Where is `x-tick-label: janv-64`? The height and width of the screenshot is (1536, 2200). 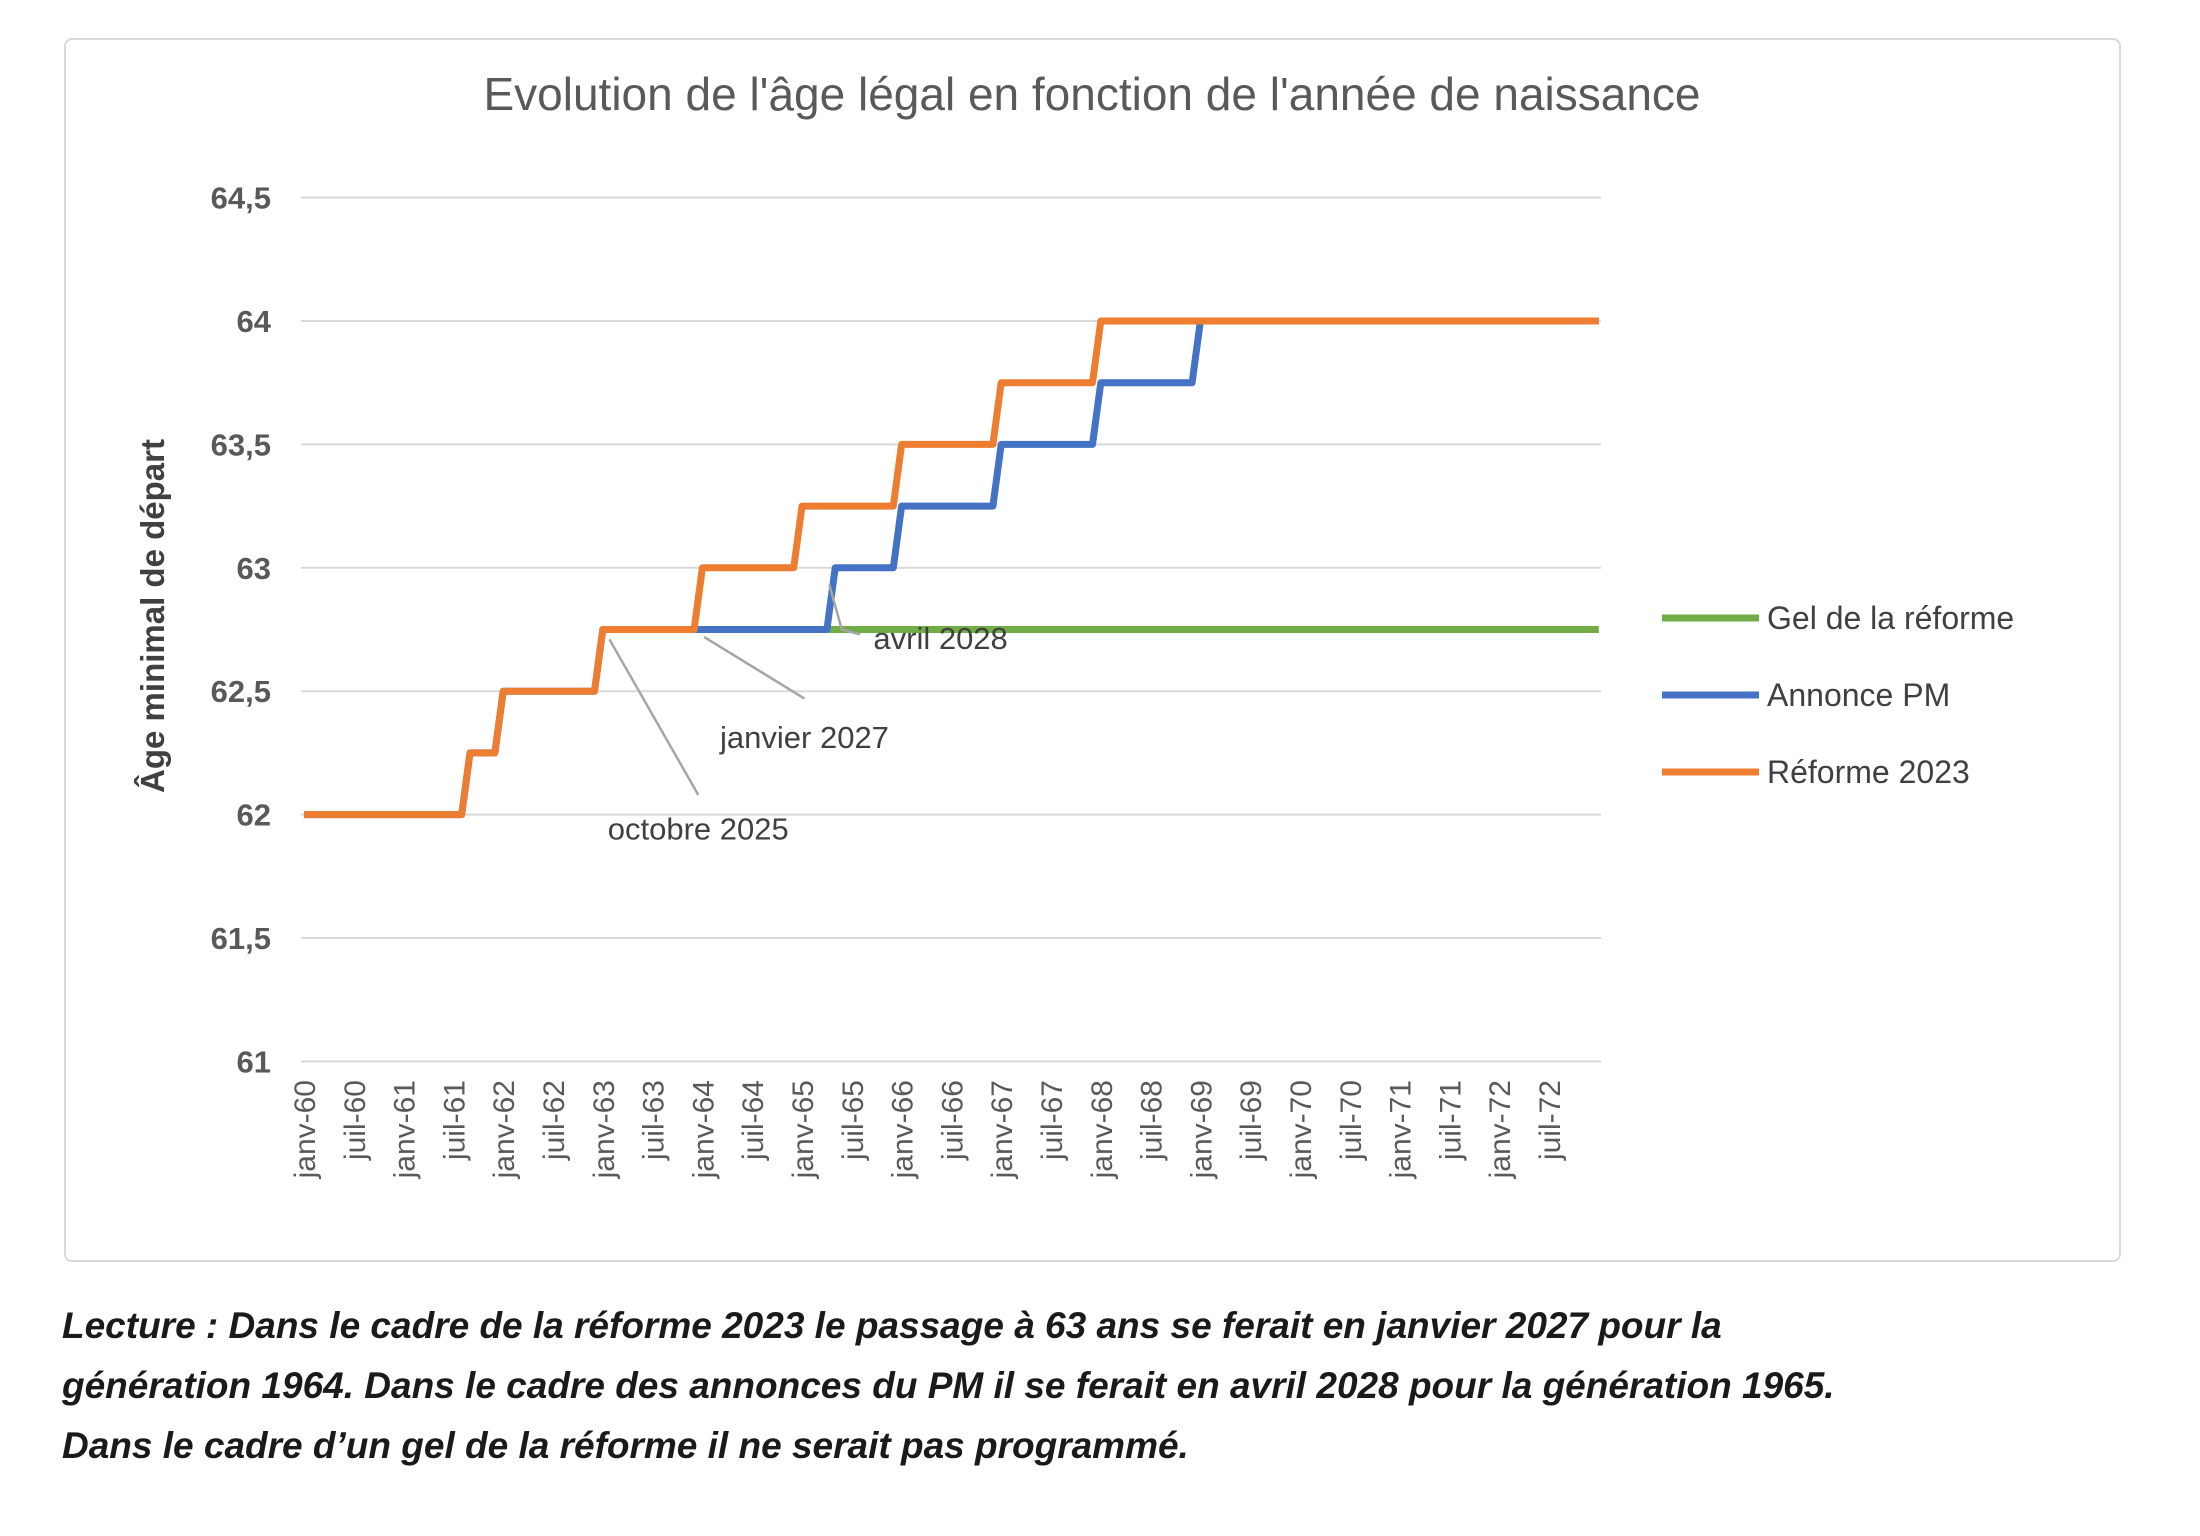
x-tick-label: janv-64 is located at coordinates (703, 1129).